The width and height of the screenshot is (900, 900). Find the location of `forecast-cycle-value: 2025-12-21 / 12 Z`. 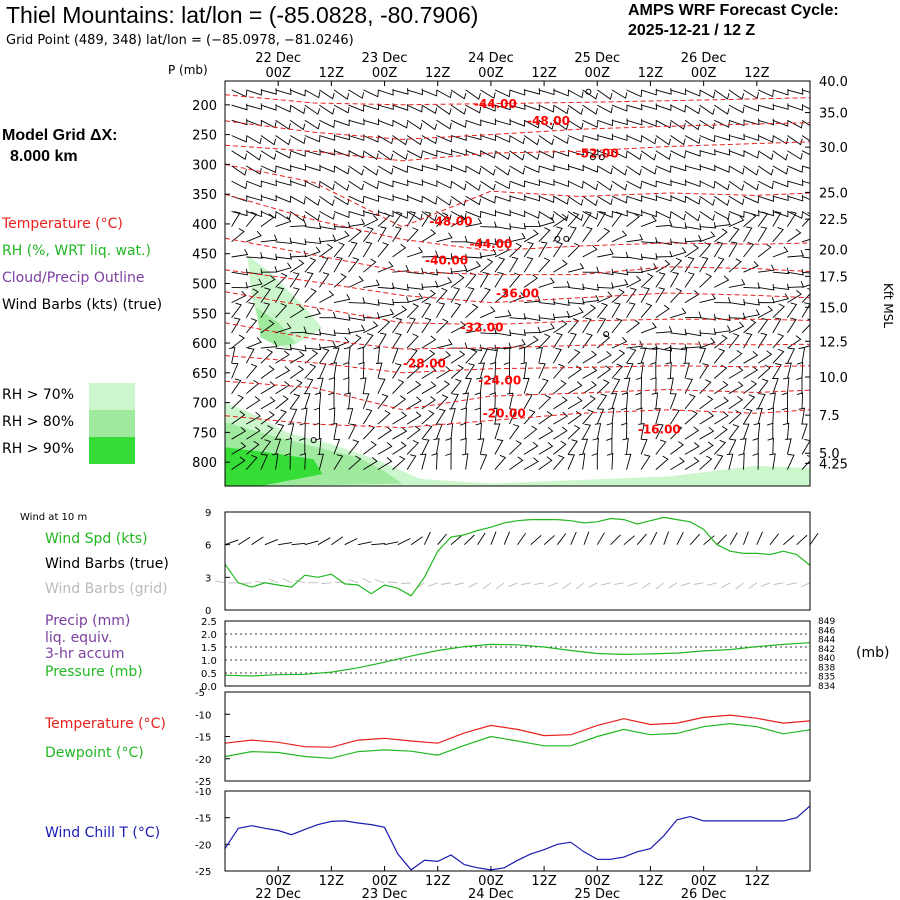

forecast-cycle-value: 2025-12-21 / 12 Z is located at coordinates (692, 30).